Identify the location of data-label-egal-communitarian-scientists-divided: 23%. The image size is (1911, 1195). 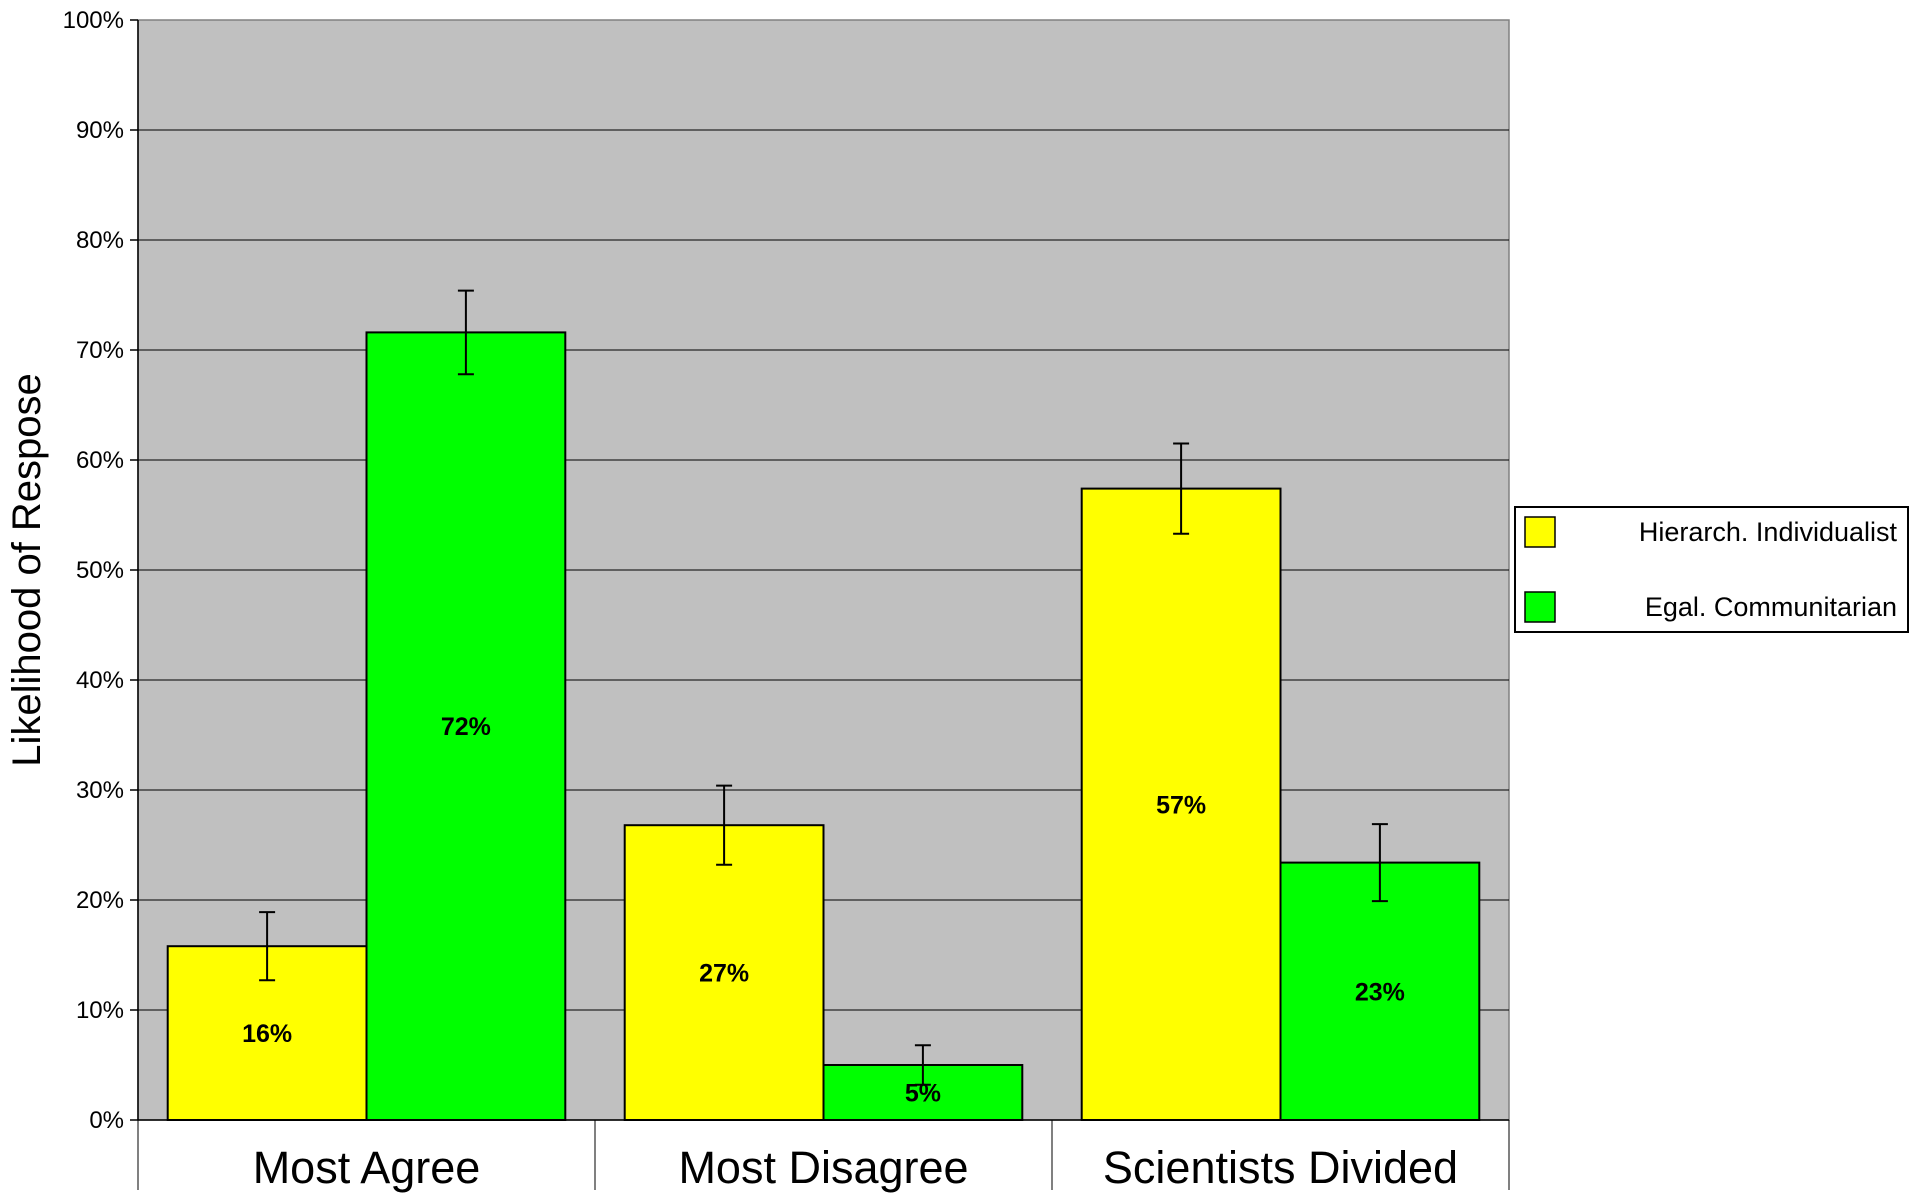
(1380, 992).